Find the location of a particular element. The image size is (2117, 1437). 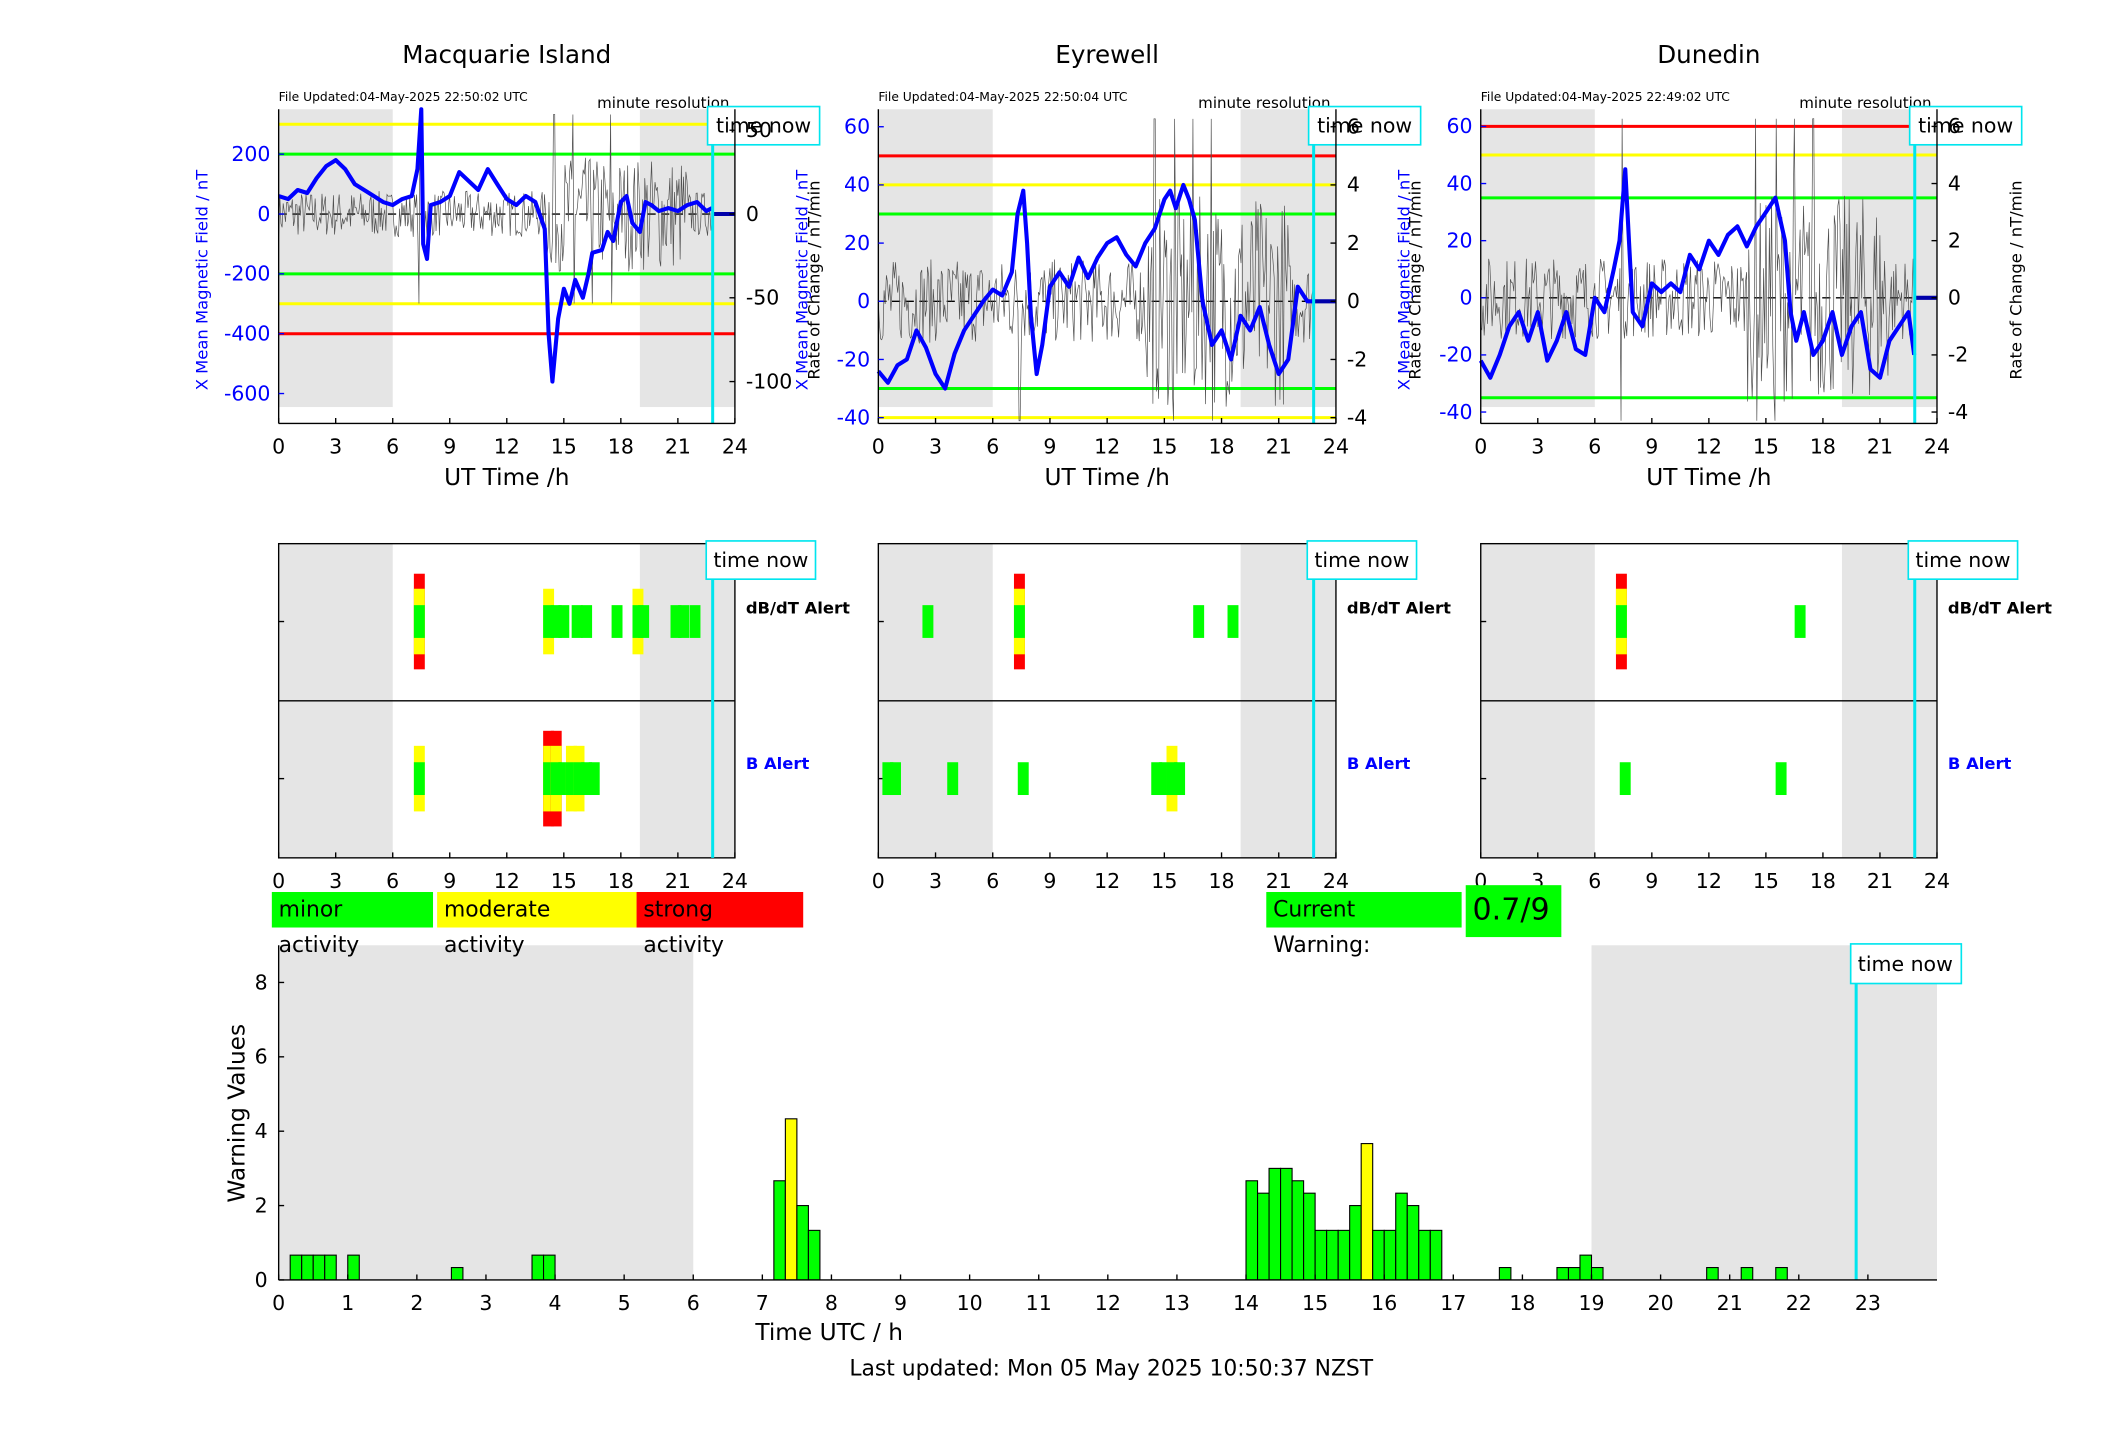

x-tick-label: 15 is located at coordinates (1164, 447).